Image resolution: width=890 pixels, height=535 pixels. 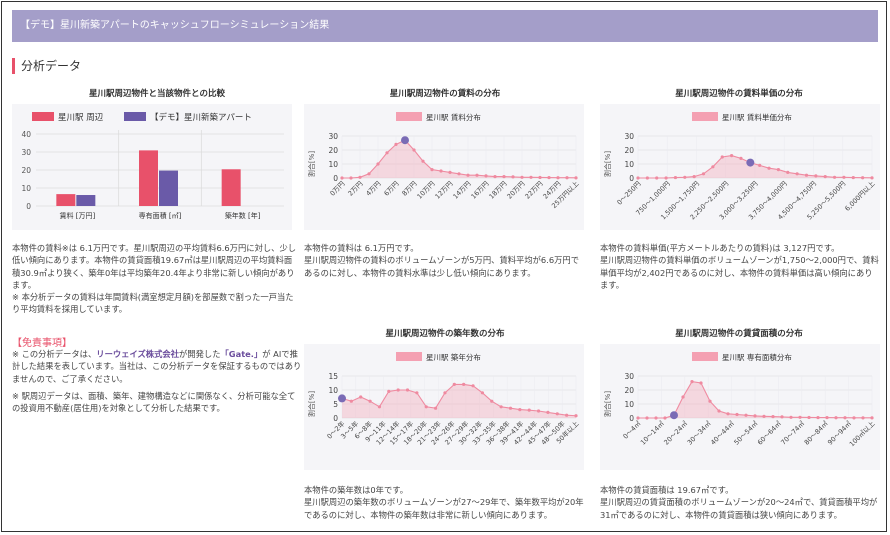 I want to click on chart-legend: 星川駅 賃料単価分布, so click(x=742, y=117).